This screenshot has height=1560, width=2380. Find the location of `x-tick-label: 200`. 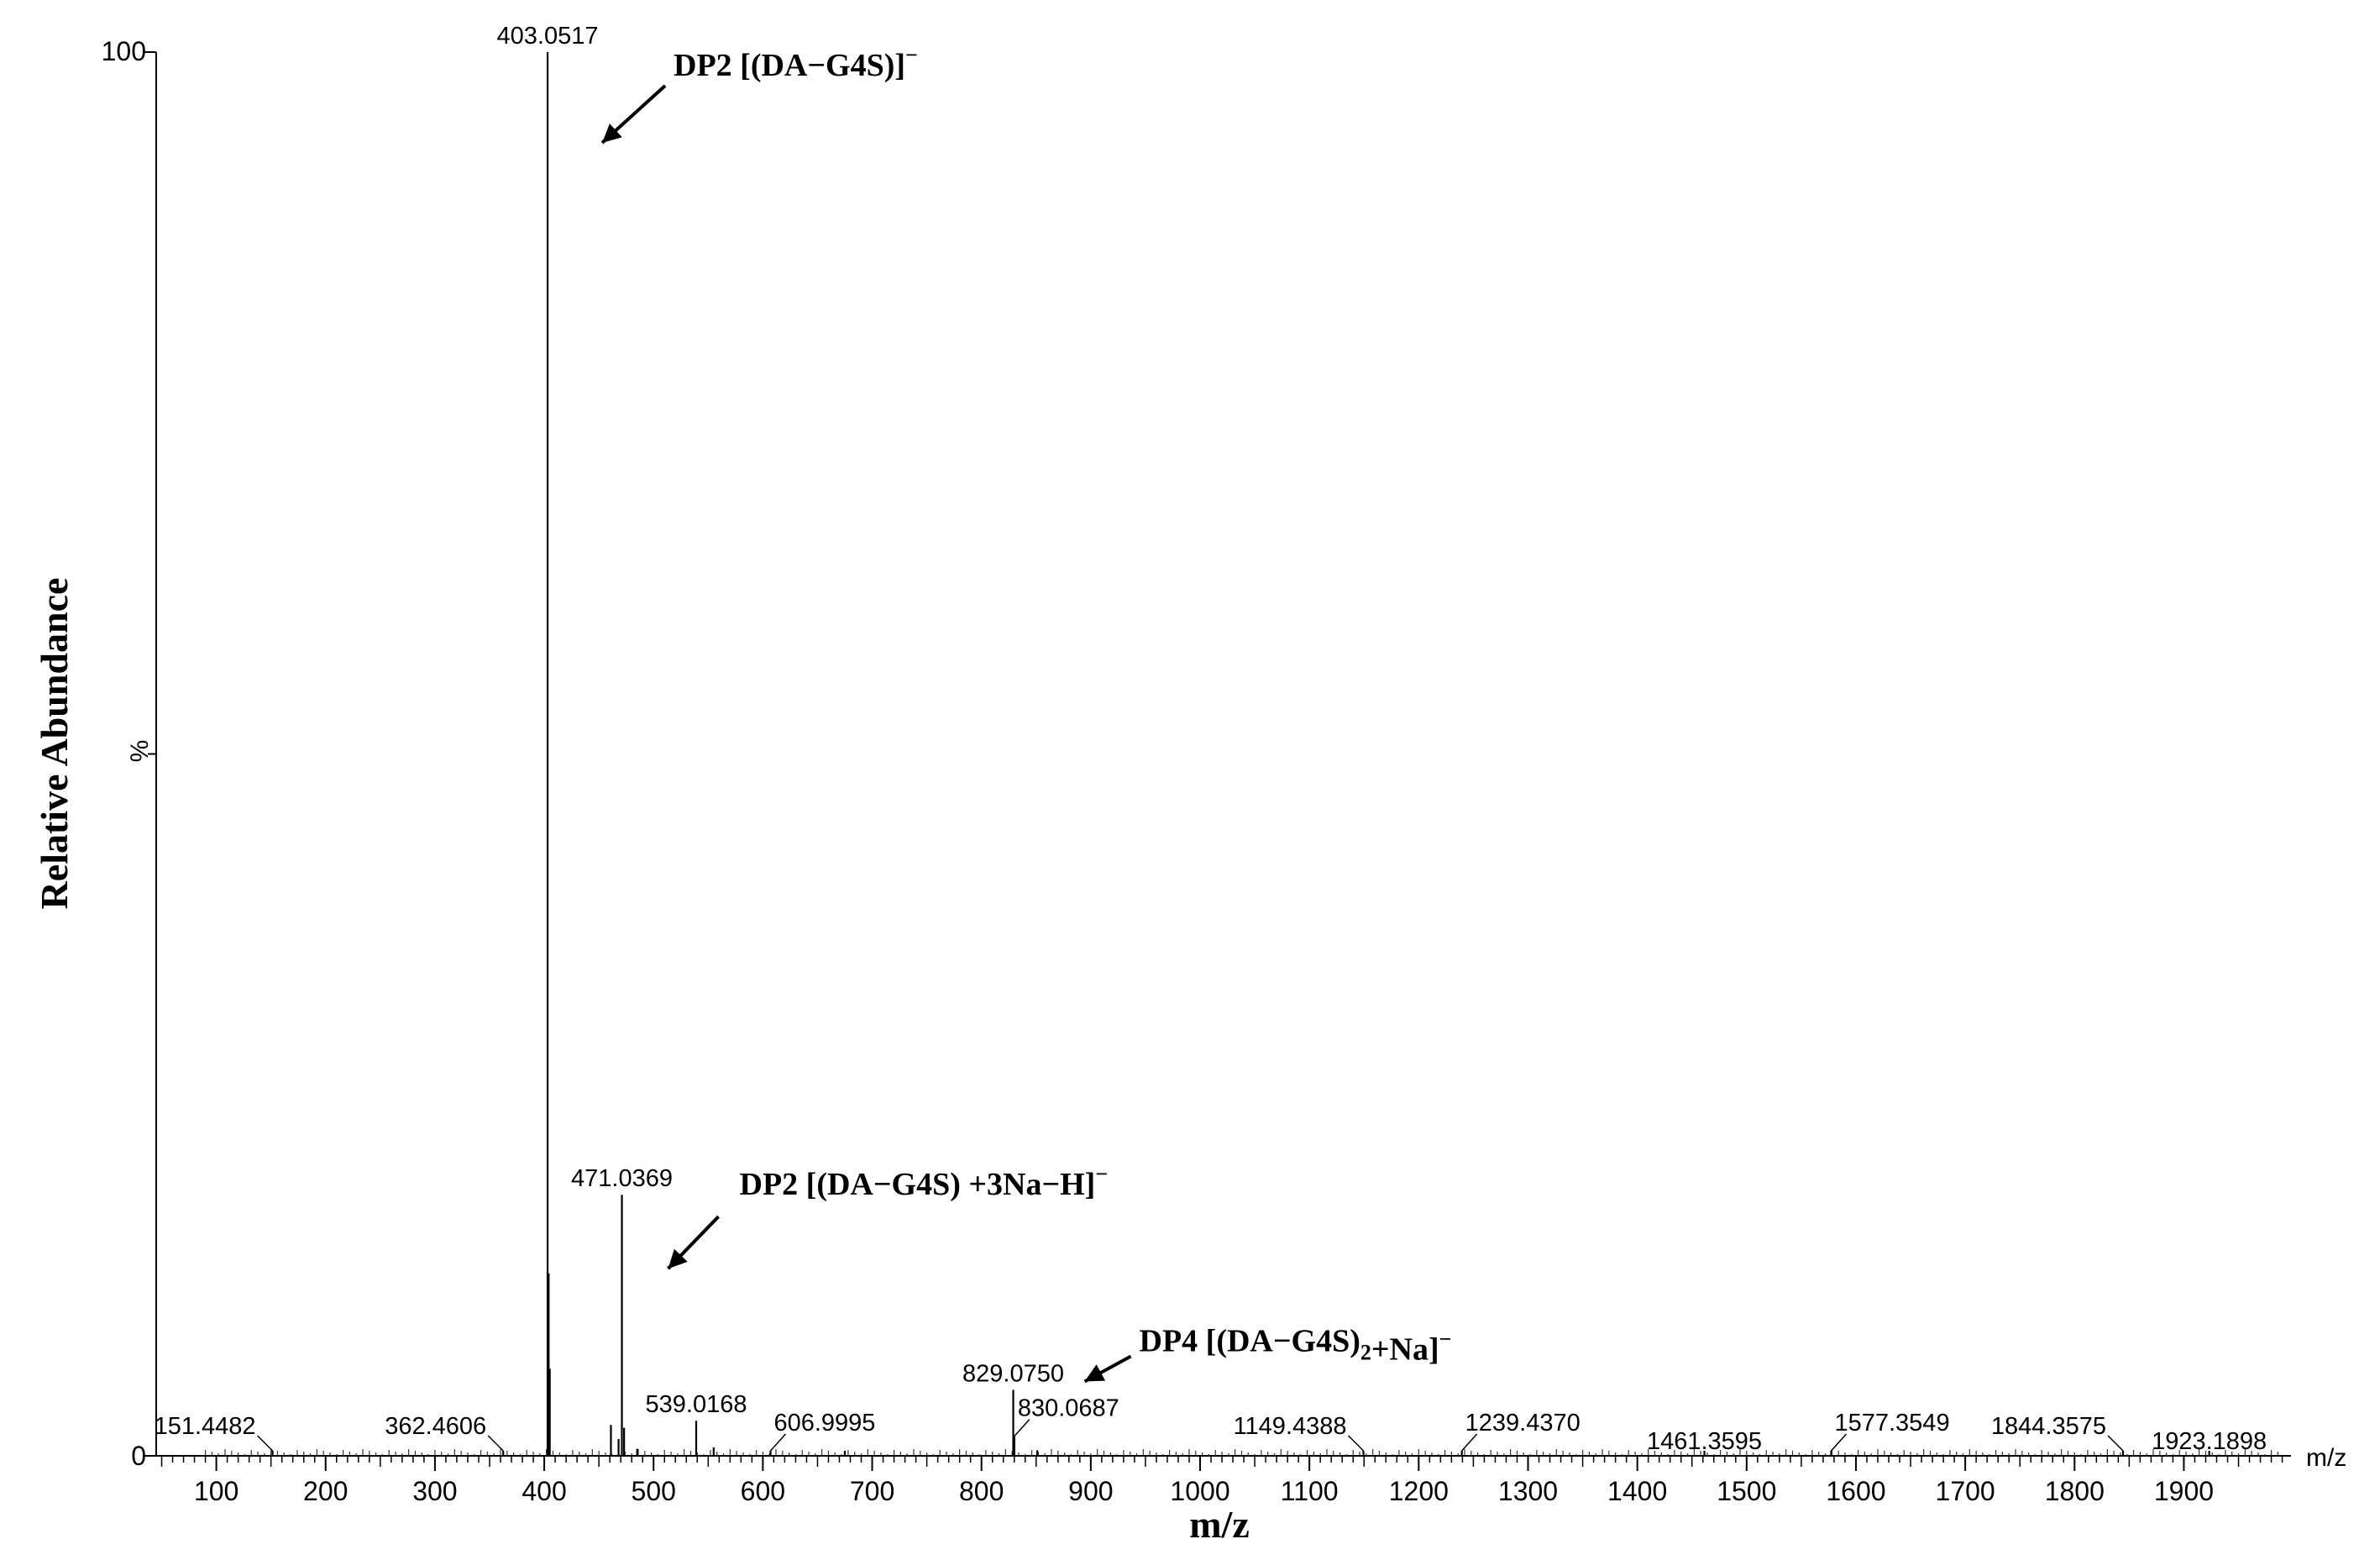

x-tick-label: 200 is located at coordinates (325, 1491).